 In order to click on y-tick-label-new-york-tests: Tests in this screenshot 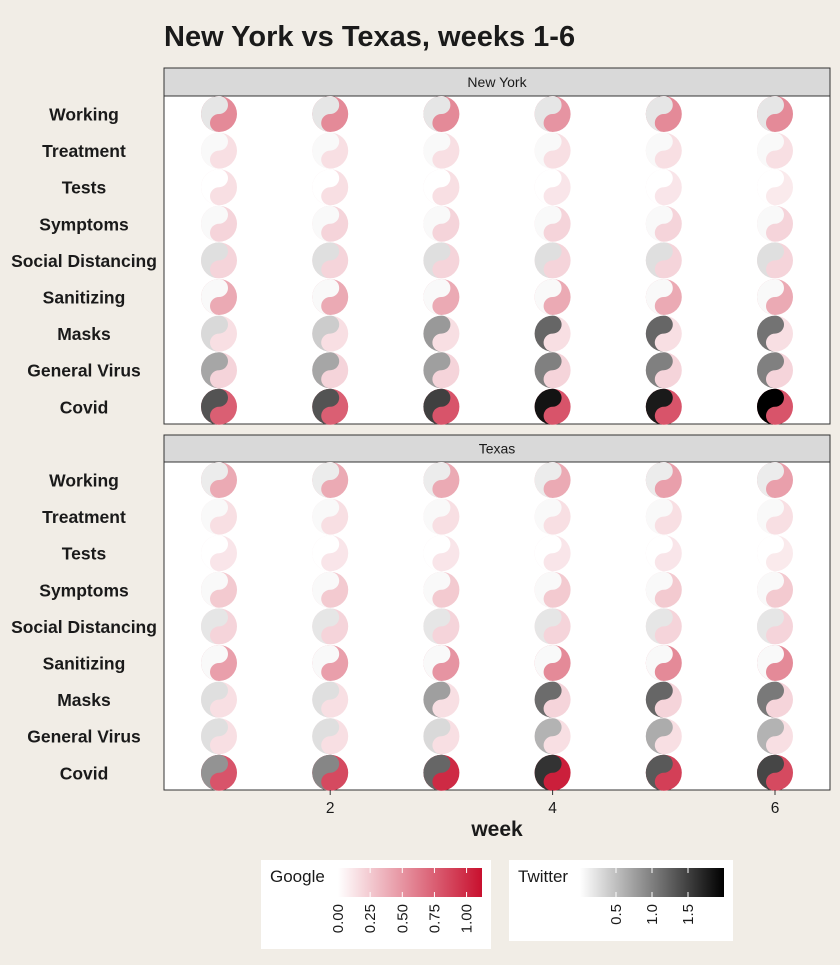, I will do `click(84, 188)`.